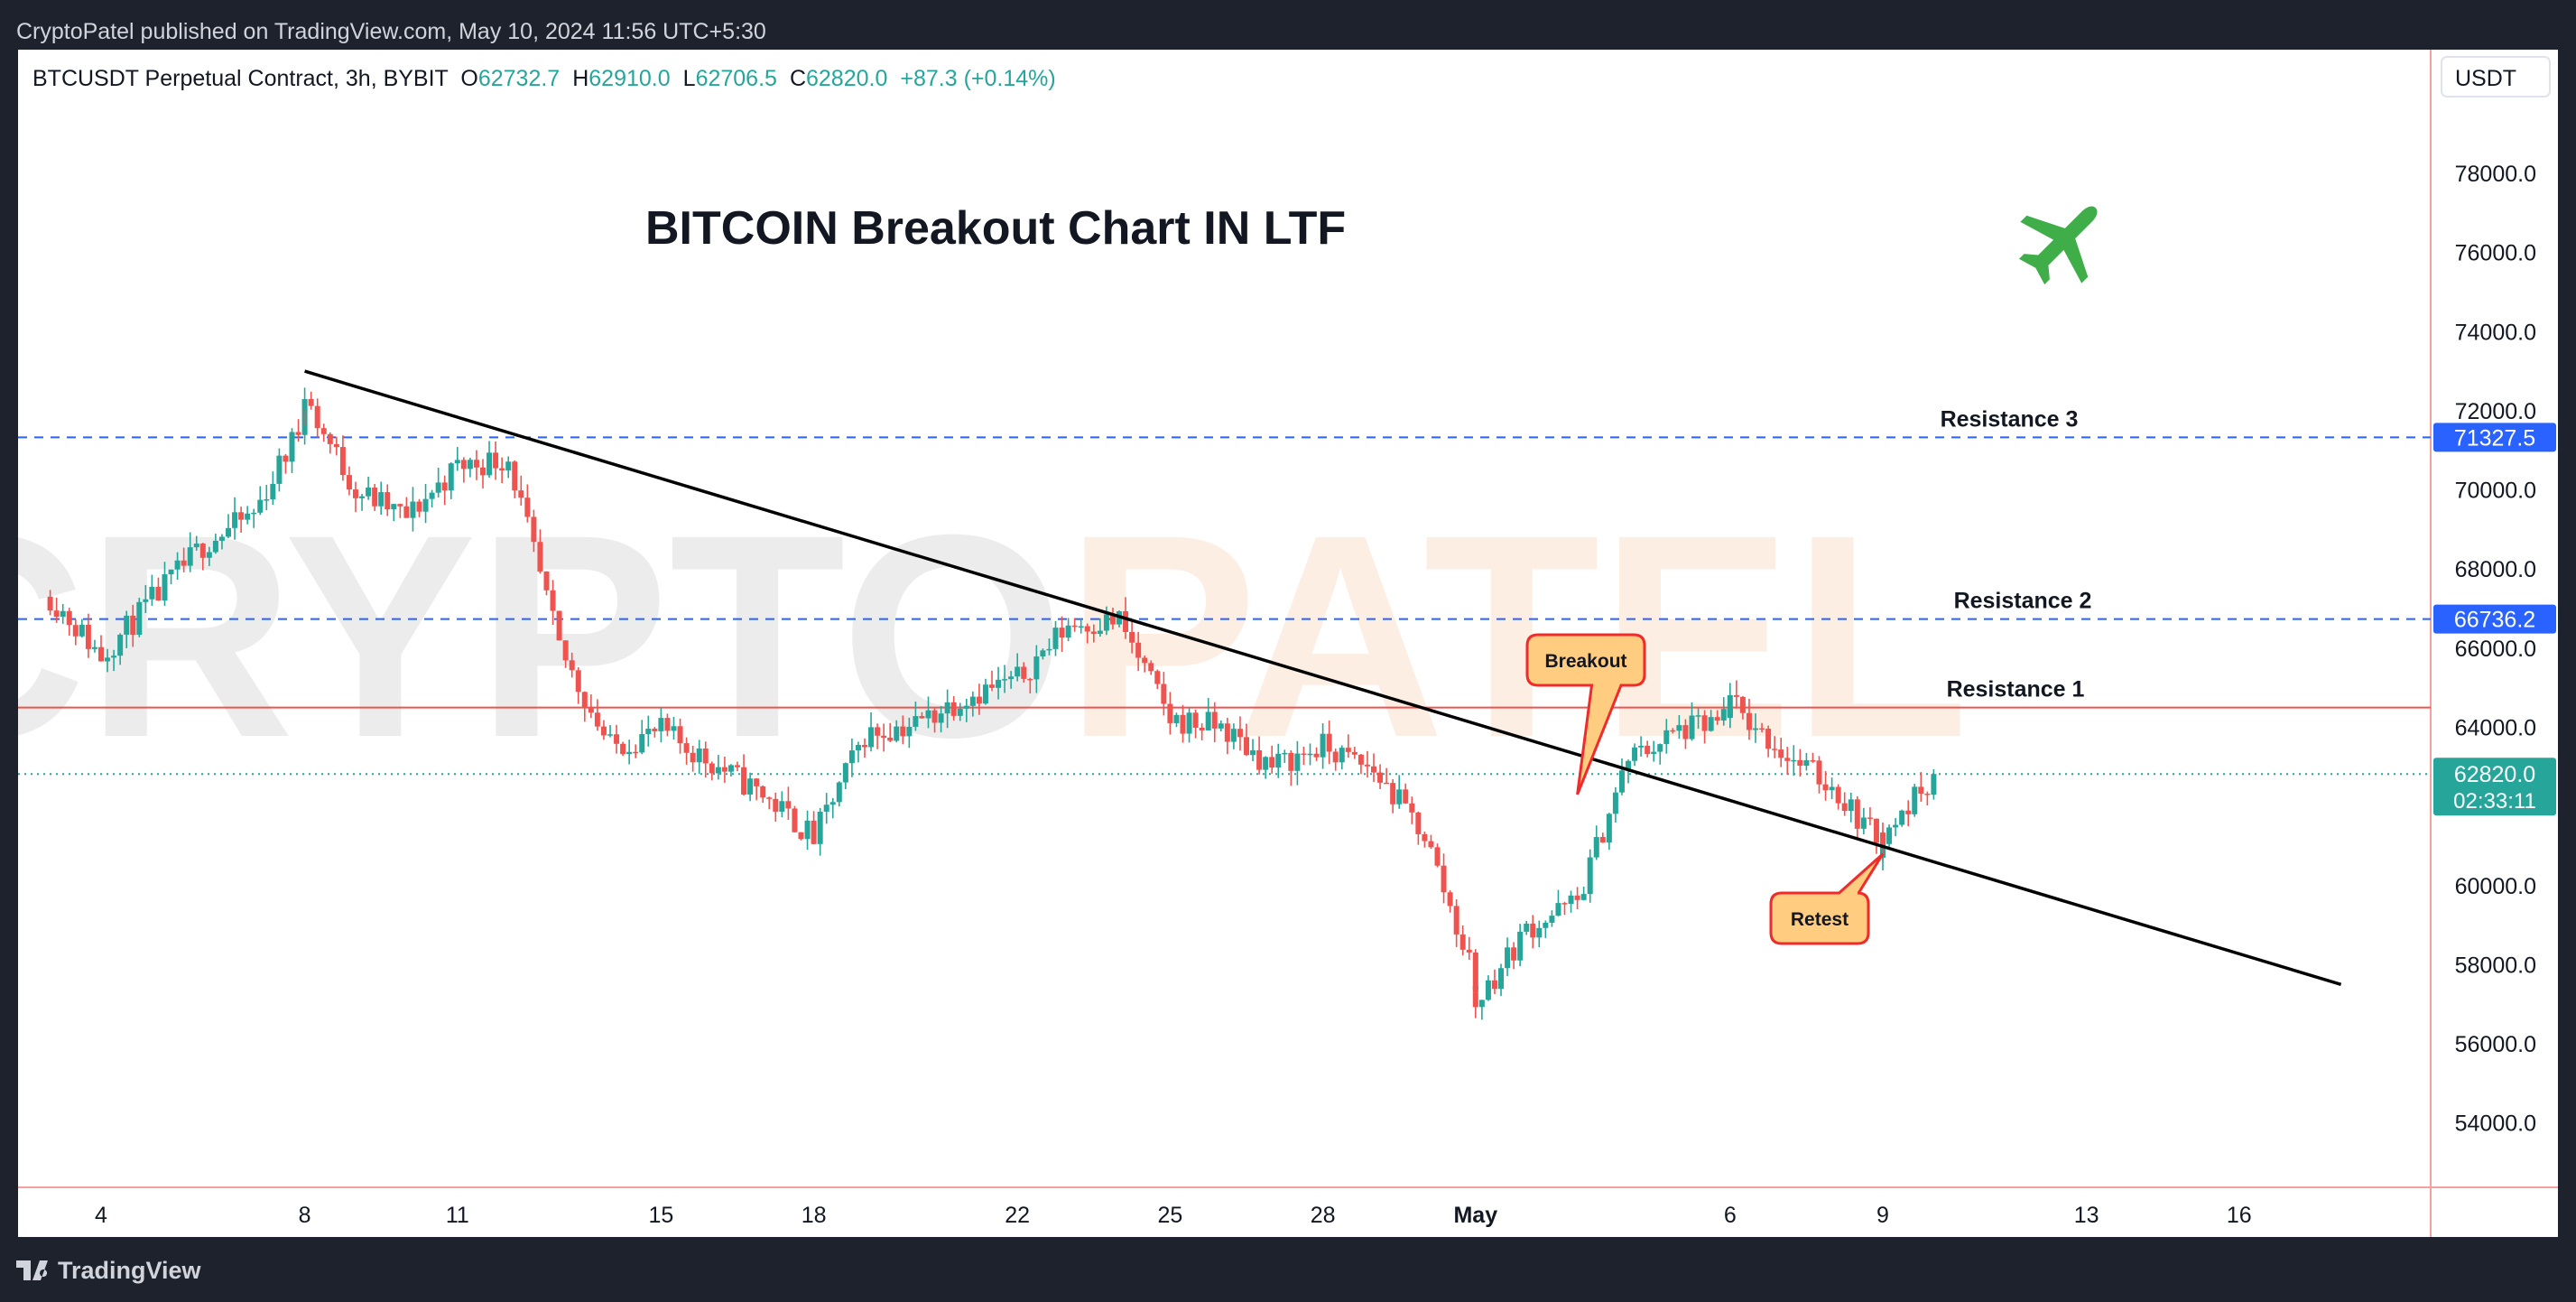  Describe the element at coordinates (2495, 332) in the screenshot. I see `y-tick-label: 74000.0` at that location.